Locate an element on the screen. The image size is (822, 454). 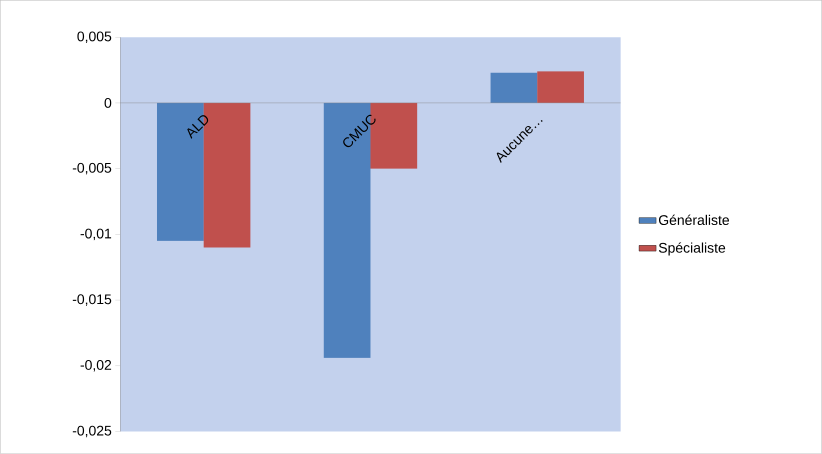
y-tick-label: -0,02 is located at coordinates (96, 366).